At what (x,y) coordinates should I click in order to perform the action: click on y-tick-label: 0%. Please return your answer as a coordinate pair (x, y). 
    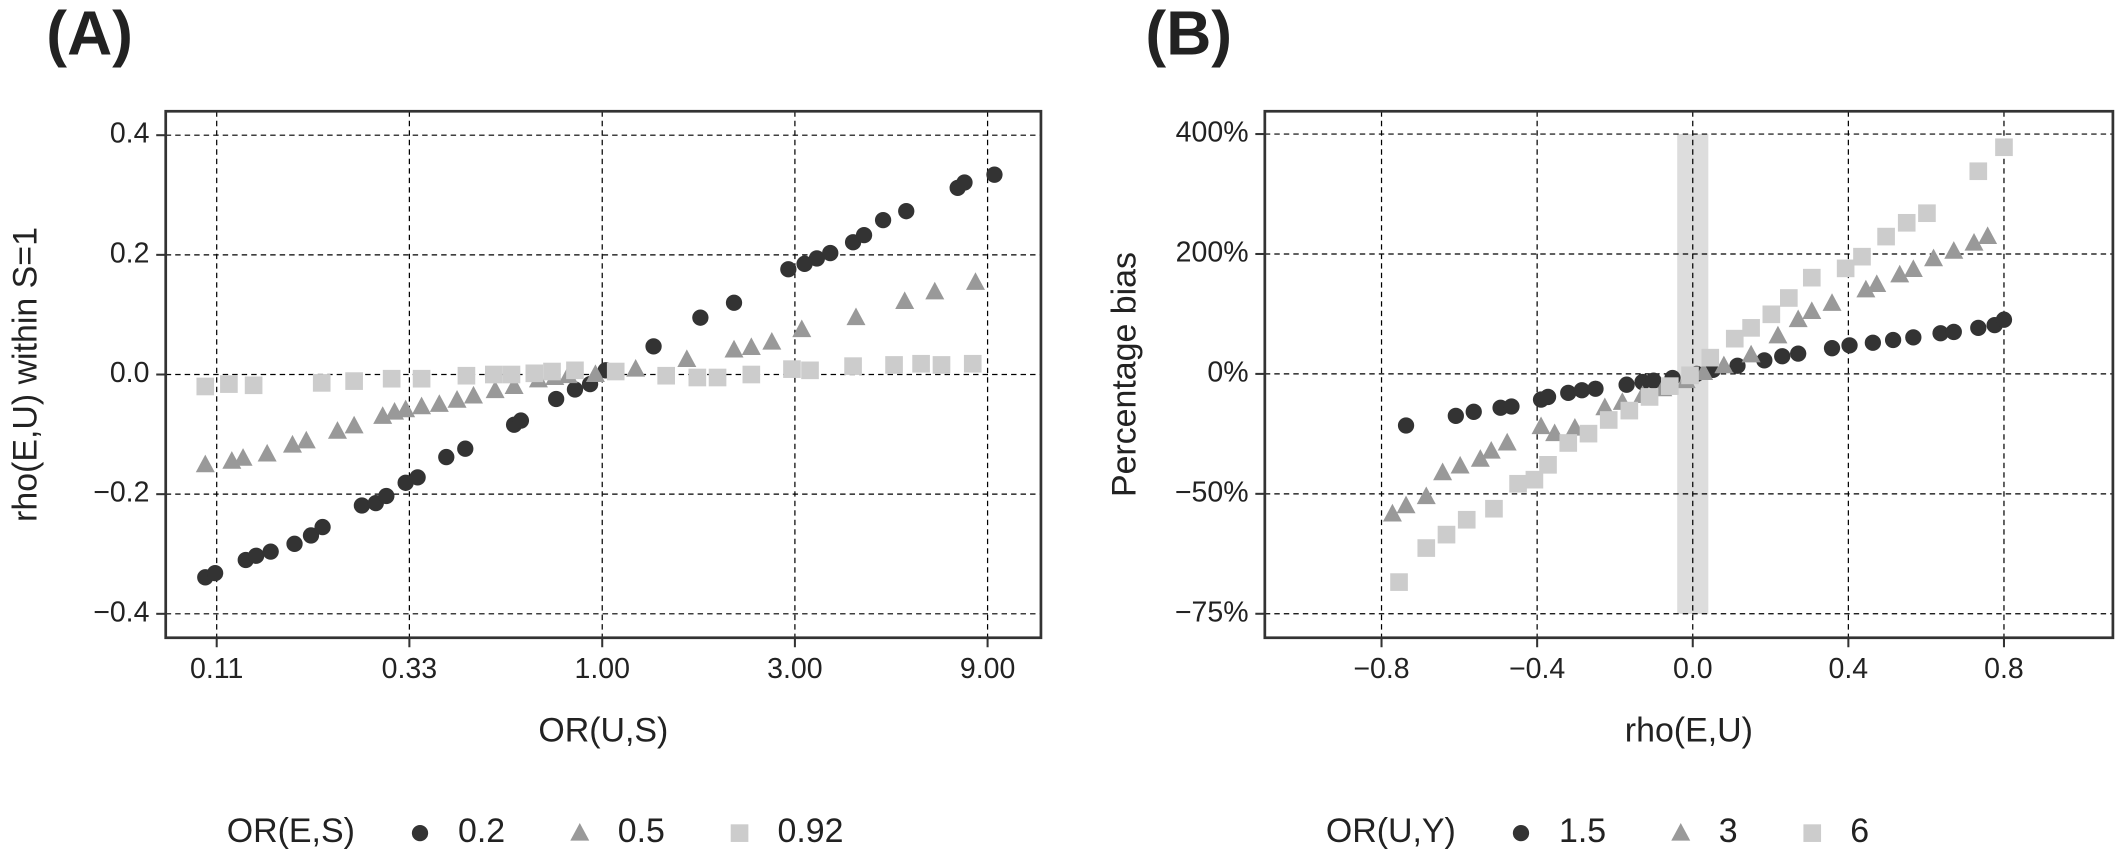
    Looking at the image, I should click on (1227, 372).